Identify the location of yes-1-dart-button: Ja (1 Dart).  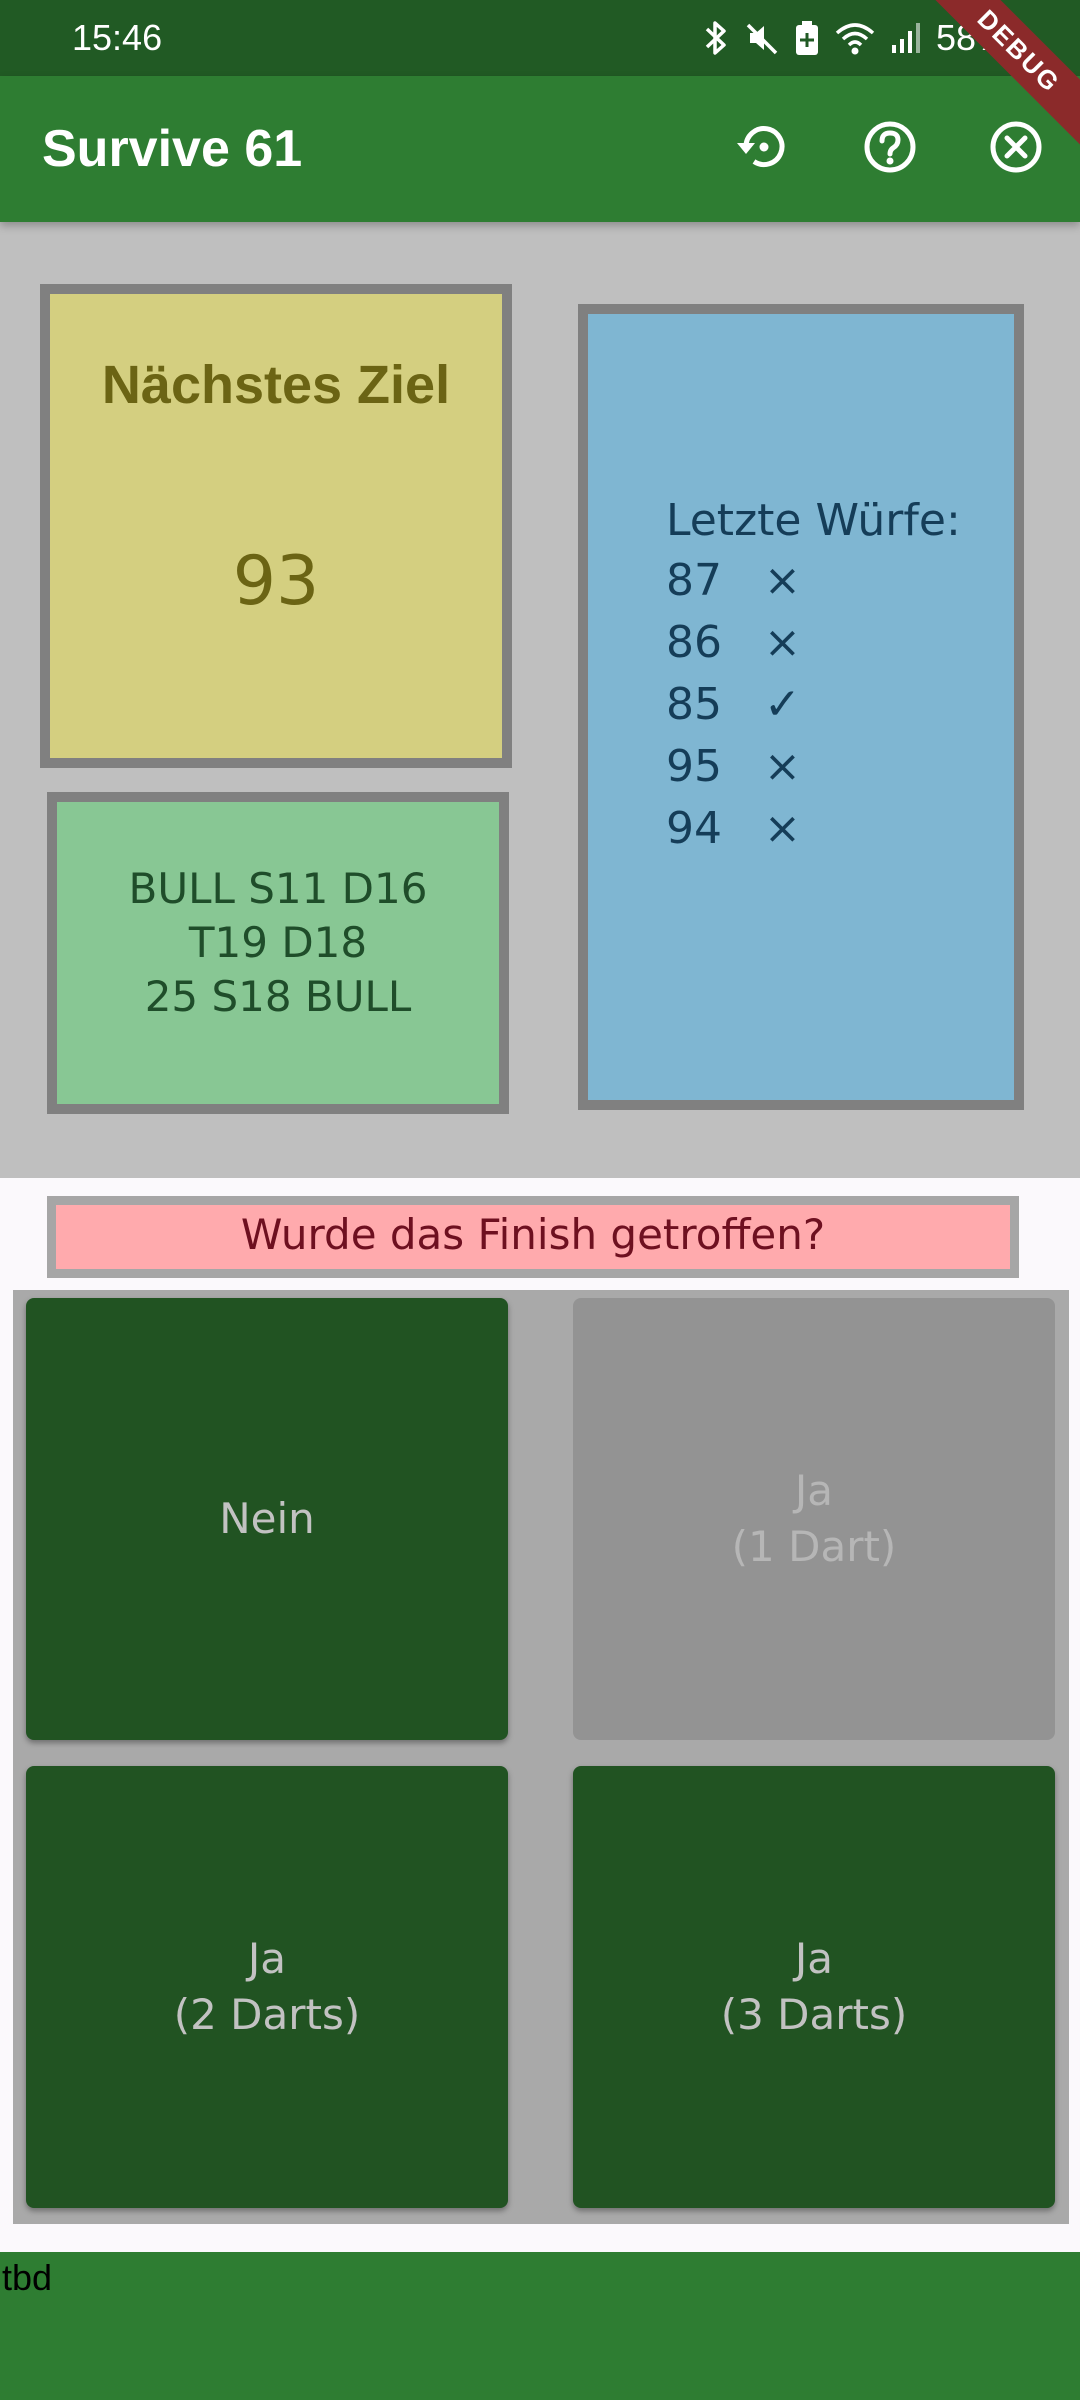
(814, 1519).